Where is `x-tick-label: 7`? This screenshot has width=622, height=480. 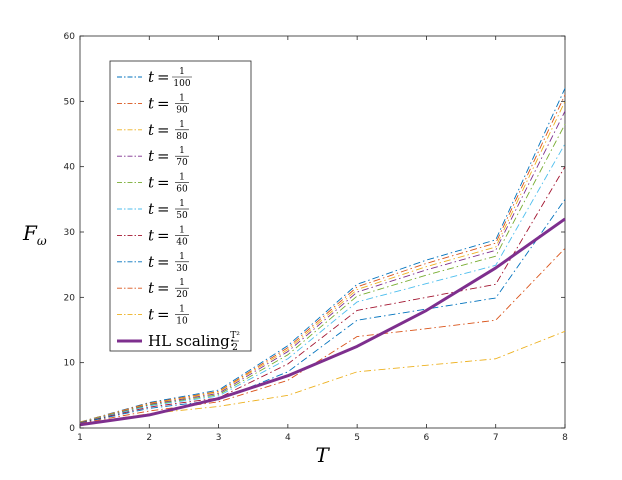
x-tick-label: 7 is located at coordinates (496, 438).